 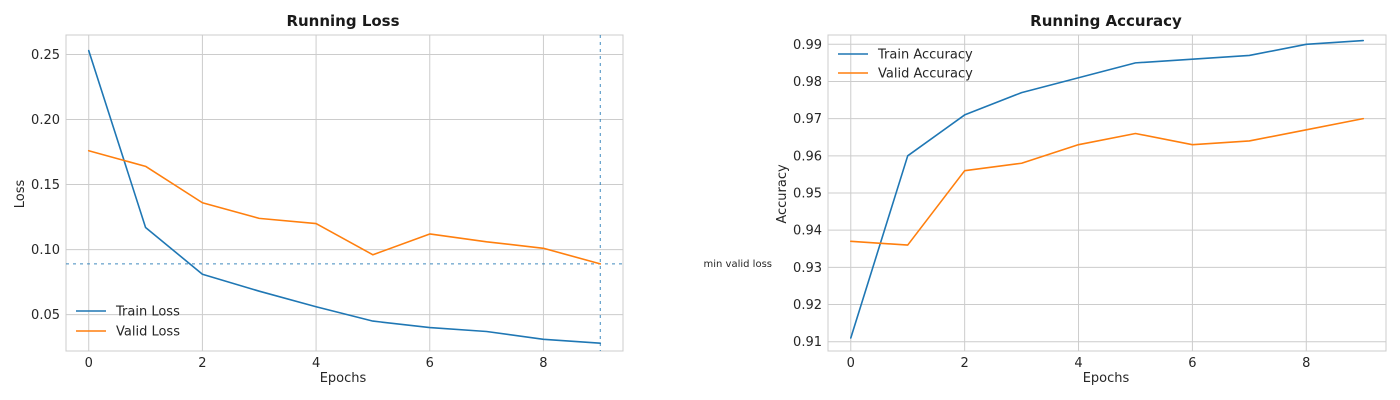 What do you see at coordinates (807, 82) in the screenshot?
I see `accuracy-y-tick-label: 0.98` at bounding box center [807, 82].